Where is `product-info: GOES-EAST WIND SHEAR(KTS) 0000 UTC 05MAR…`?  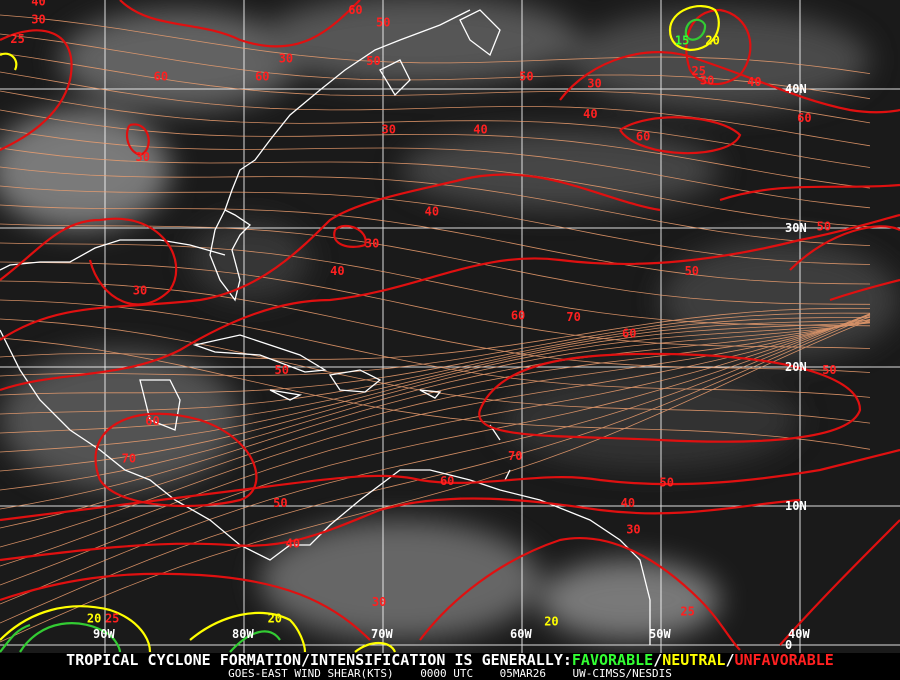 product-info: GOES-EAST WIND SHEAR(KTS) 0000 UTC 05MAR… is located at coordinates (450, 674).